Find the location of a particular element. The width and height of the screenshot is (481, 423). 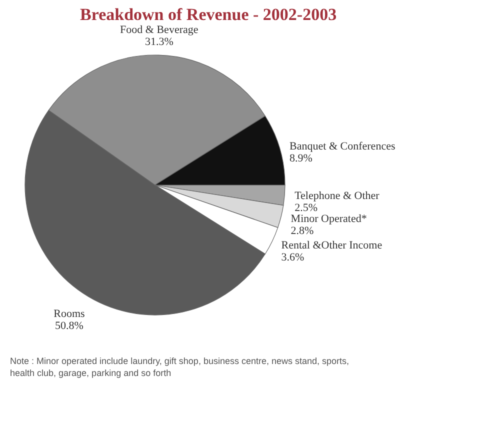

data-label: 3.6% is located at coordinates (292, 257).